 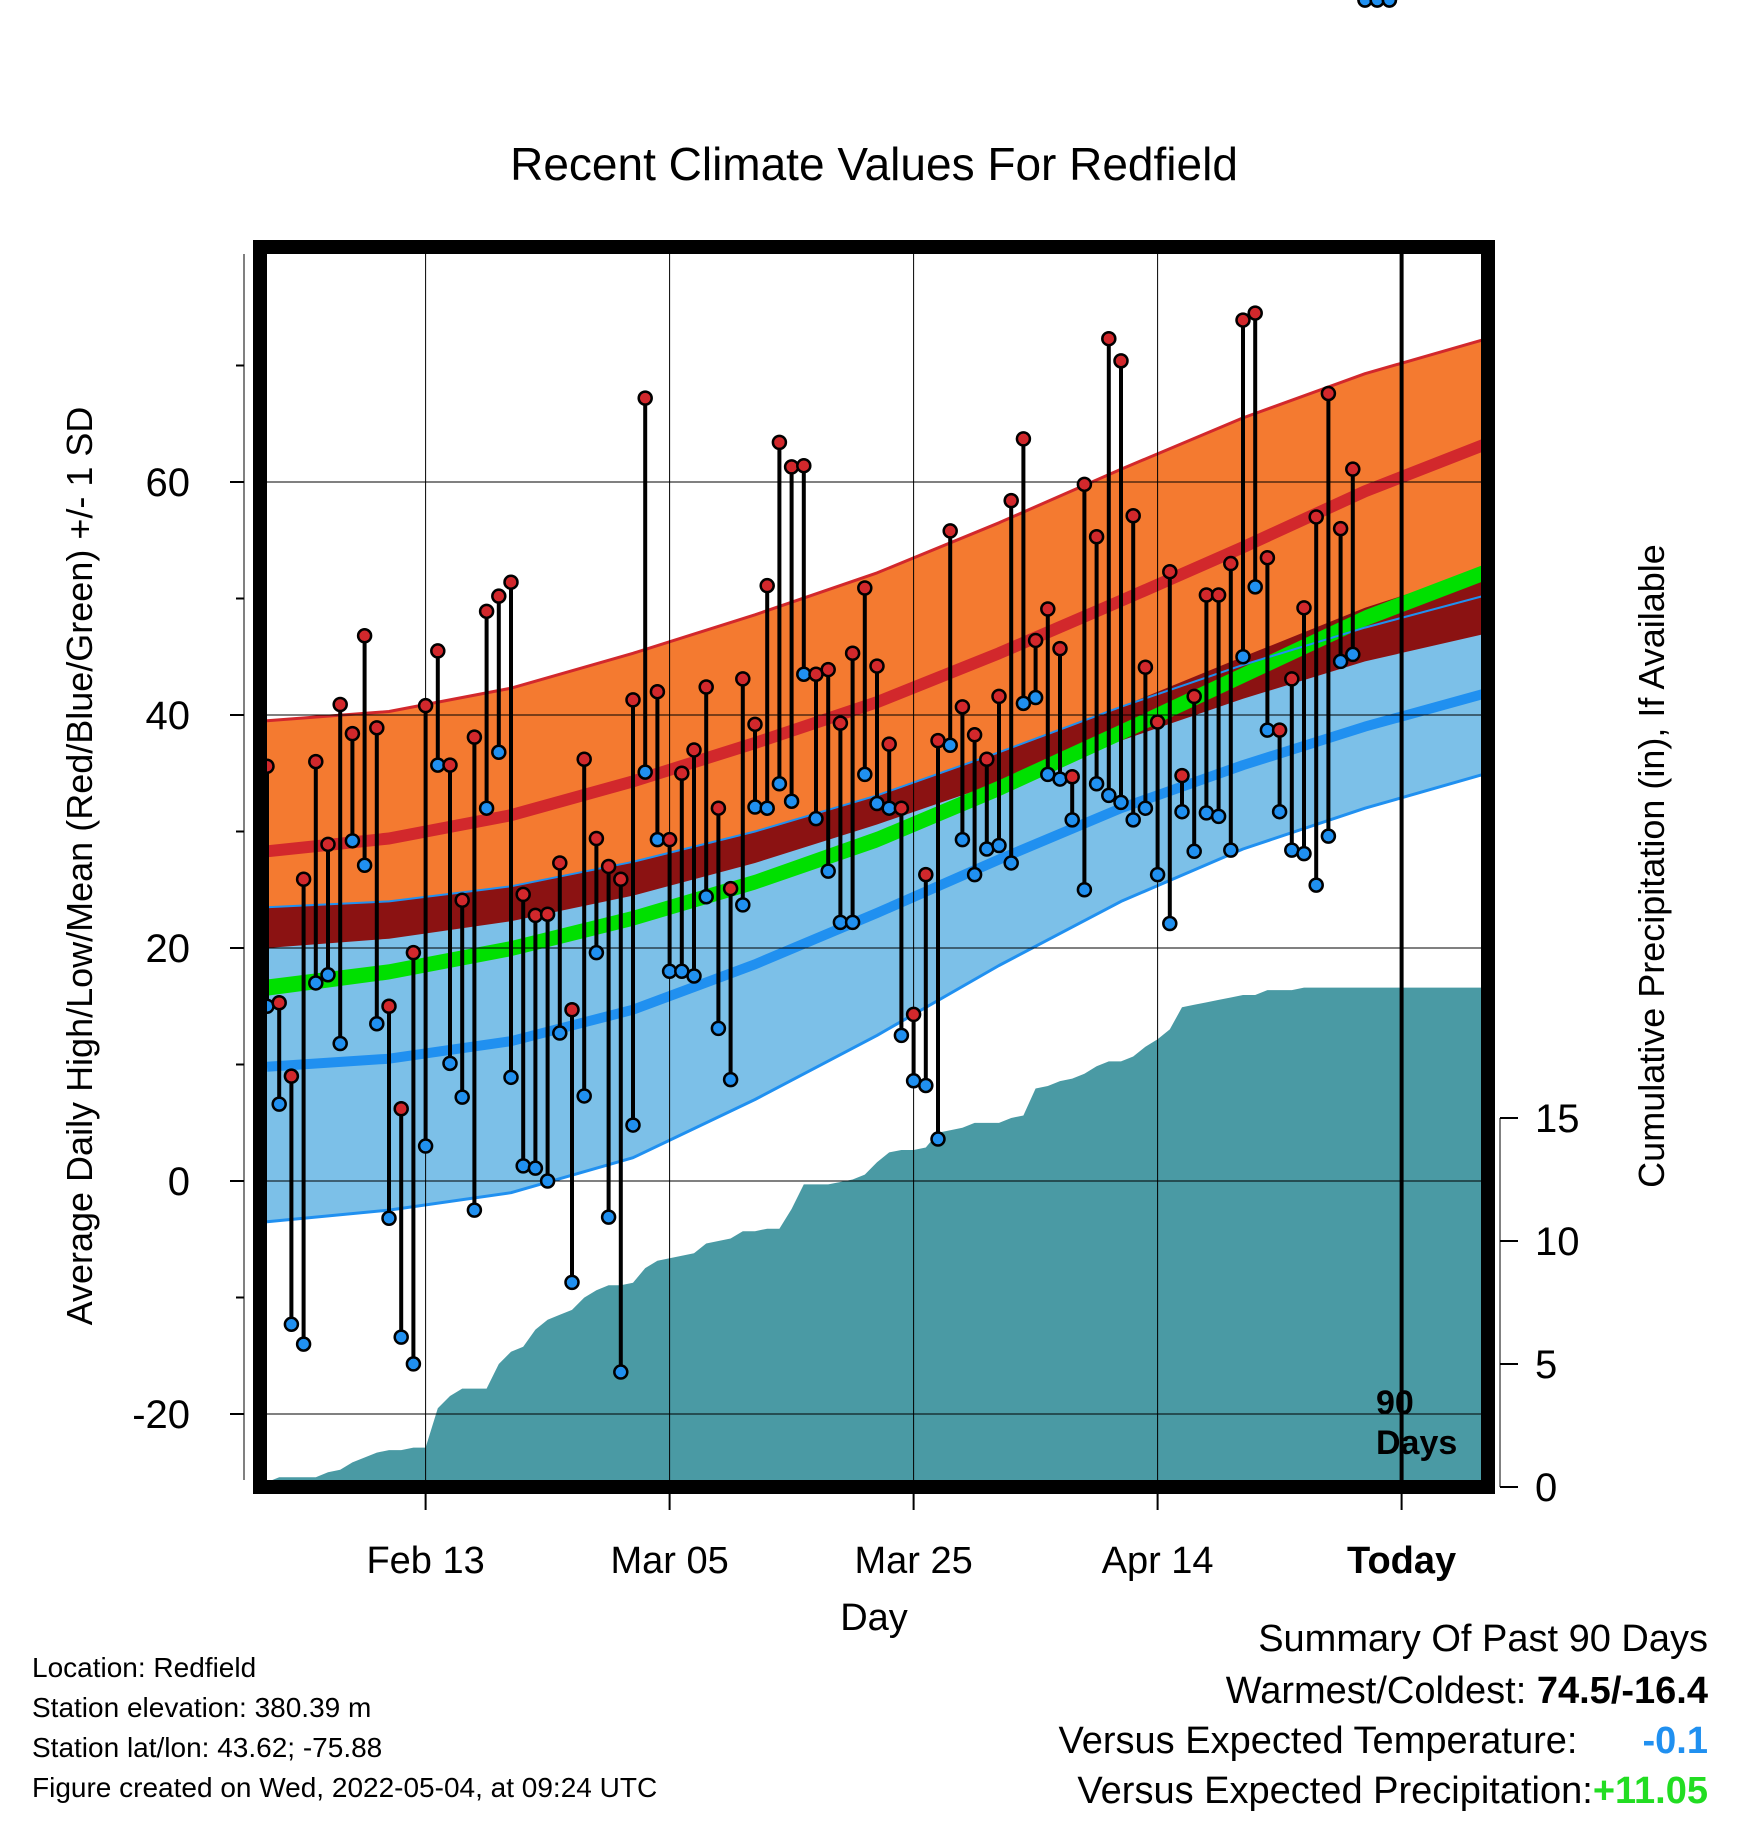 I want to click on mean-normal-band, so click(x=877, y=758).